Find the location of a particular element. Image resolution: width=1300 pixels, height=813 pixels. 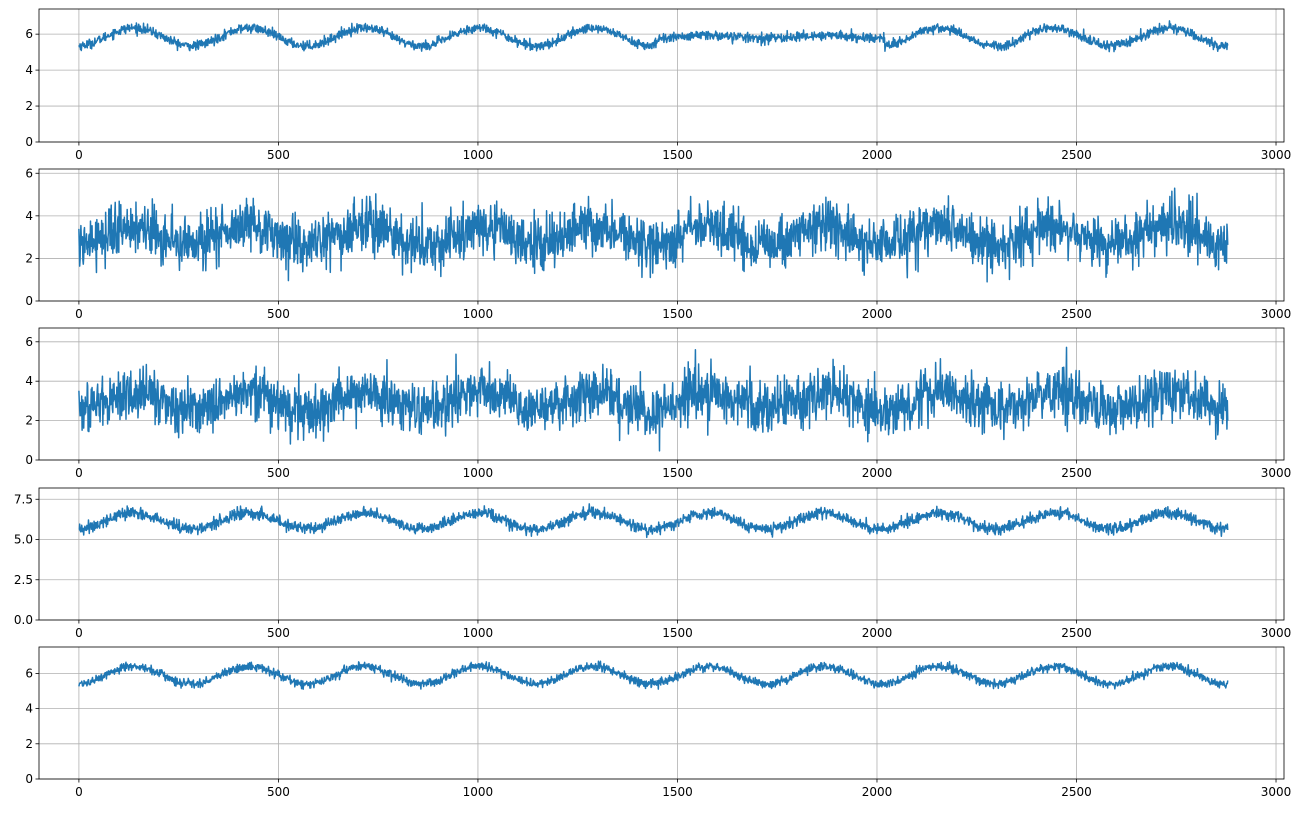

y-tick-label: 5.0 is located at coordinates (23, 540).